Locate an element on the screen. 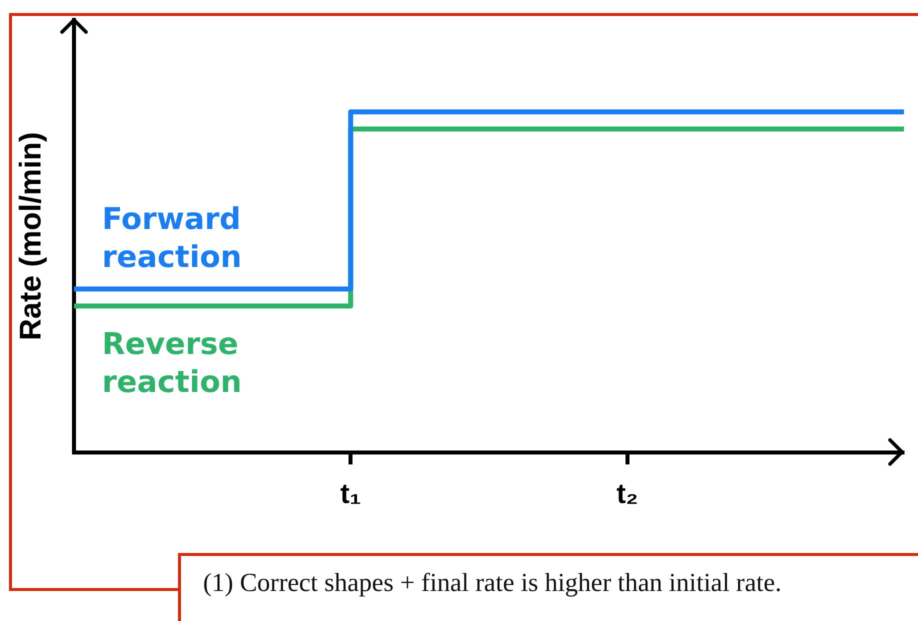  x-tick-label: t₁ is located at coordinates (351, 493).